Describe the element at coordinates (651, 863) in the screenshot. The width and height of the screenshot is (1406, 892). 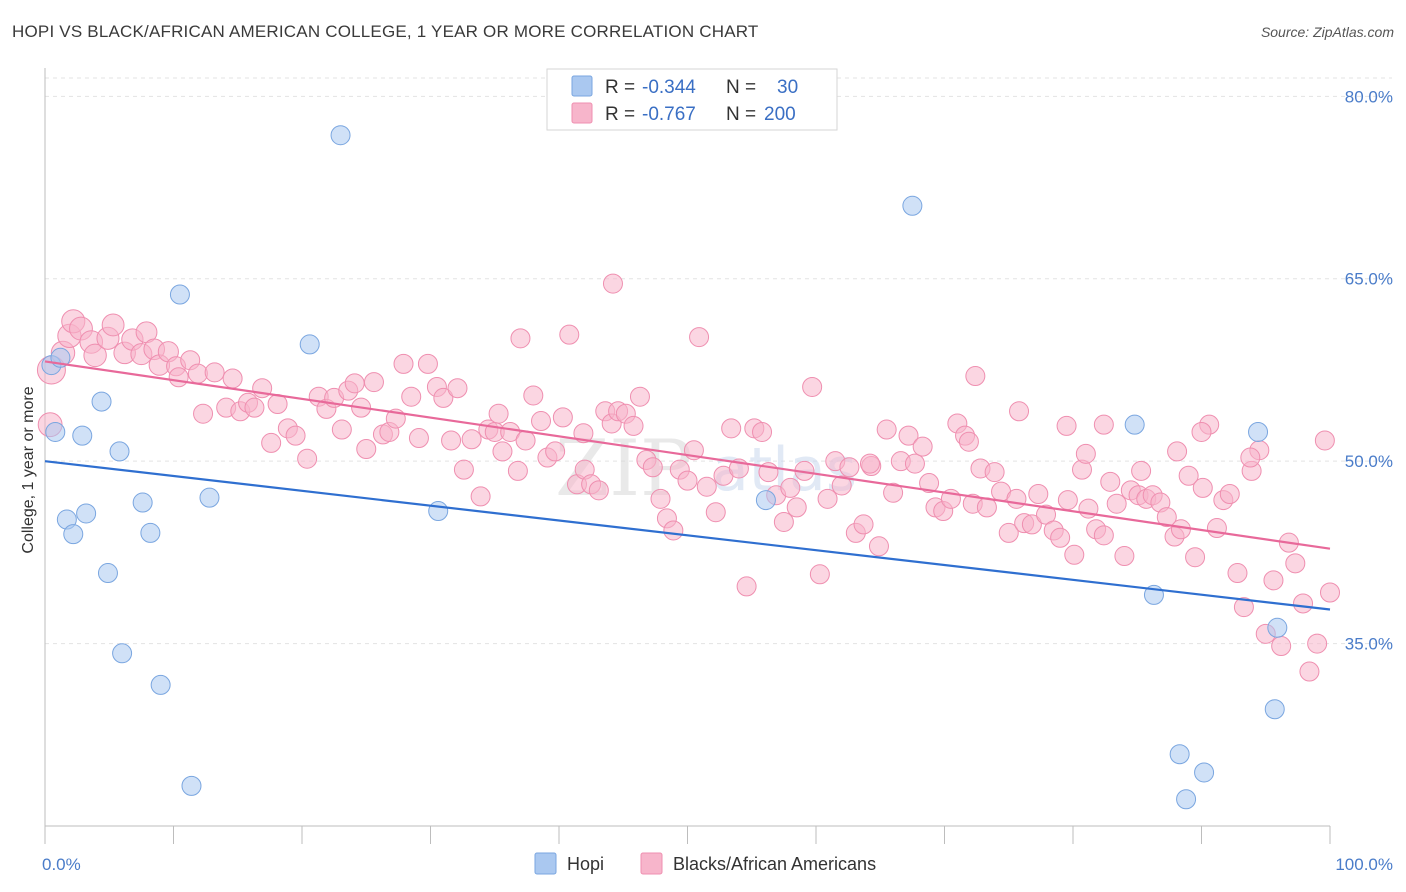
I see `bottom-legend-swatch-black` at that location.